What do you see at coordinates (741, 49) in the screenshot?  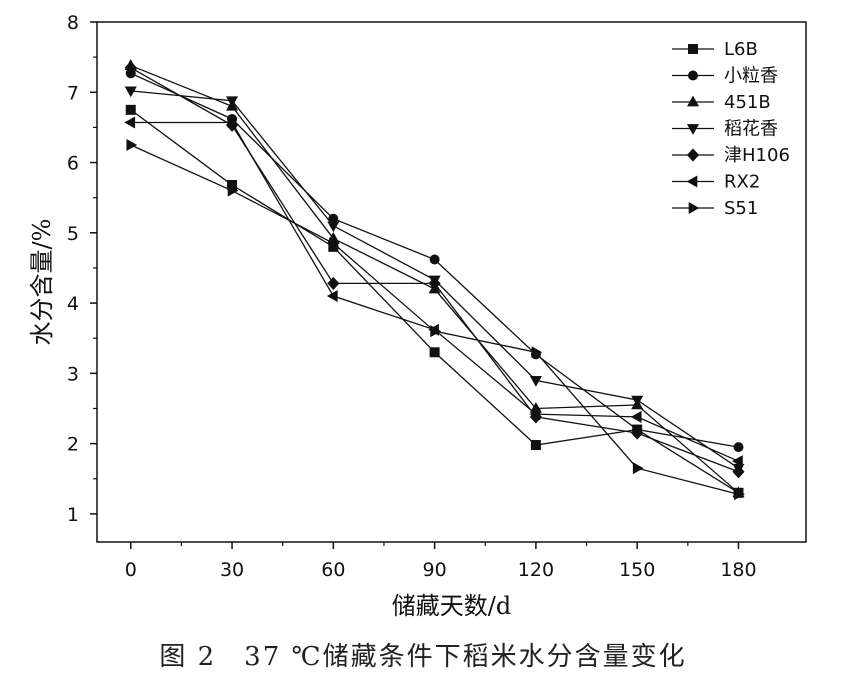 I see `legend-label: L6B` at bounding box center [741, 49].